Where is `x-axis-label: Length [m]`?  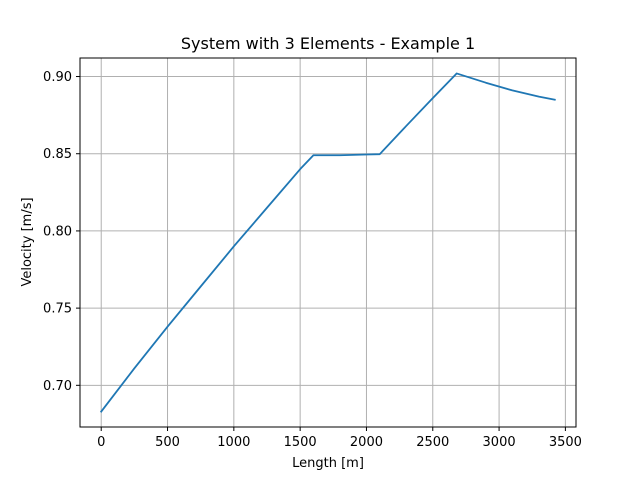 x-axis-label: Length [m] is located at coordinates (328, 463).